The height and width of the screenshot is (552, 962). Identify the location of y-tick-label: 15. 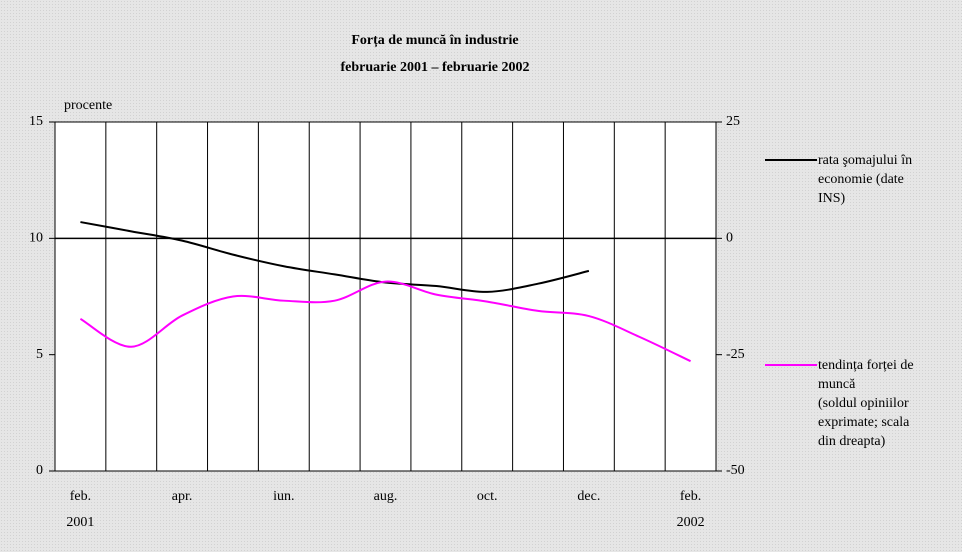
(36, 121).